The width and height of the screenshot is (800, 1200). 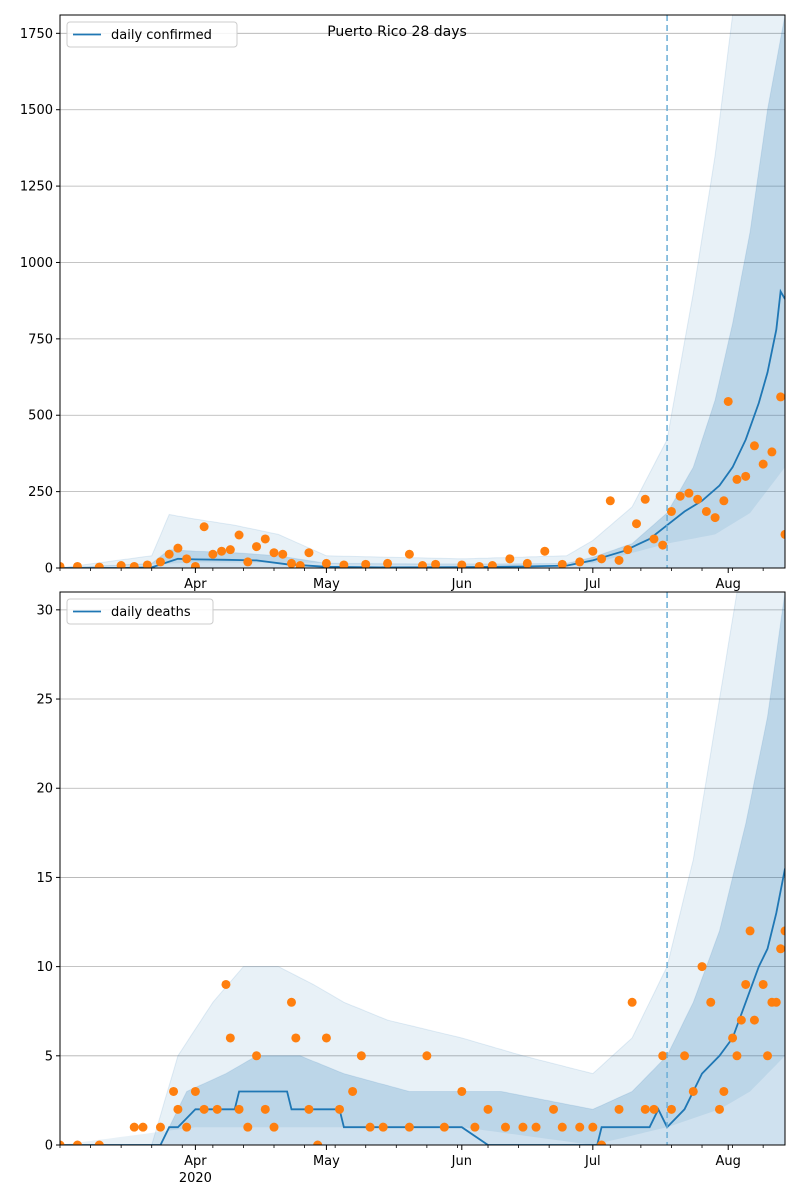 I want to click on ytick-label-confirmed-1000: 1000, so click(x=36, y=263).